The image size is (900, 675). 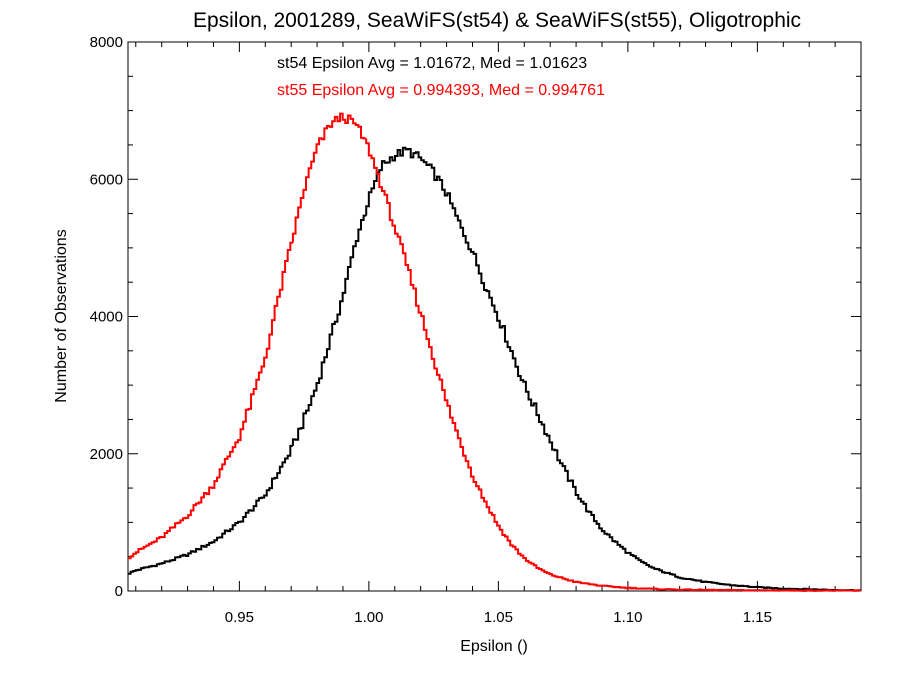 I want to click on y-tick-label: 4000, so click(x=106, y=317).